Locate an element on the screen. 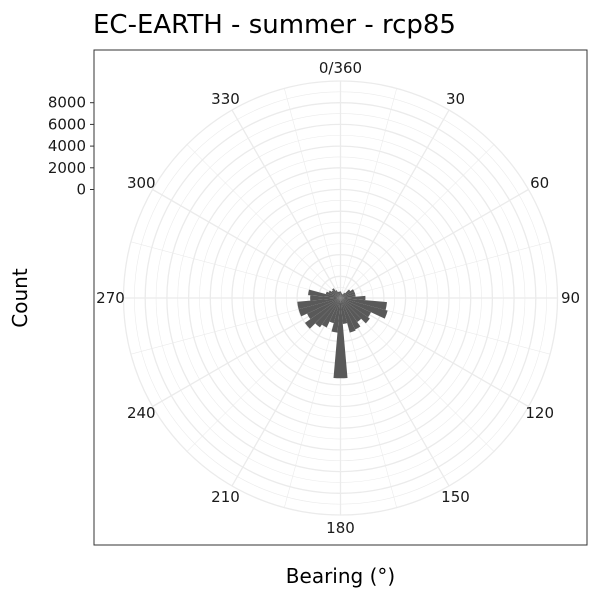 The width and height of the screenshot is (600, 600). angle-tick-label: 270 is located at coordinates (110, 298).